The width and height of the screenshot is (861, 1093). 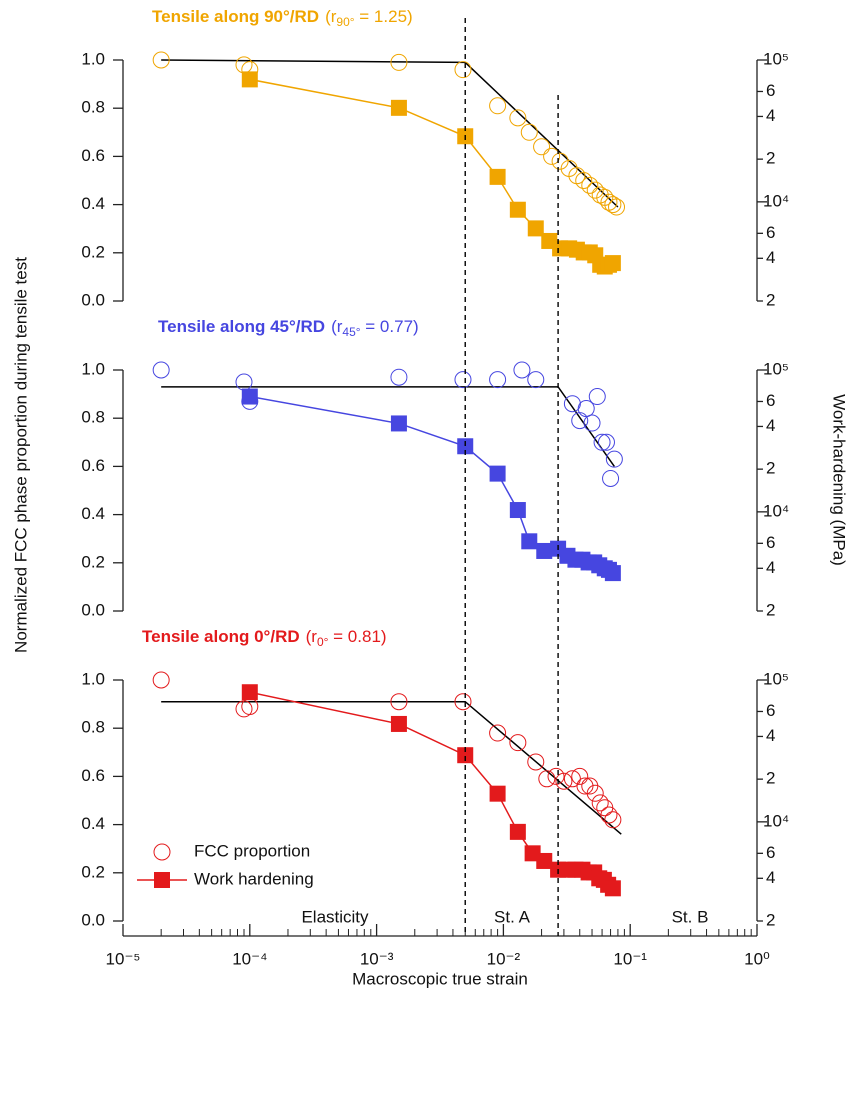 I want to click on y2-tick-label: 10⁴, so click(x=776, y=510).